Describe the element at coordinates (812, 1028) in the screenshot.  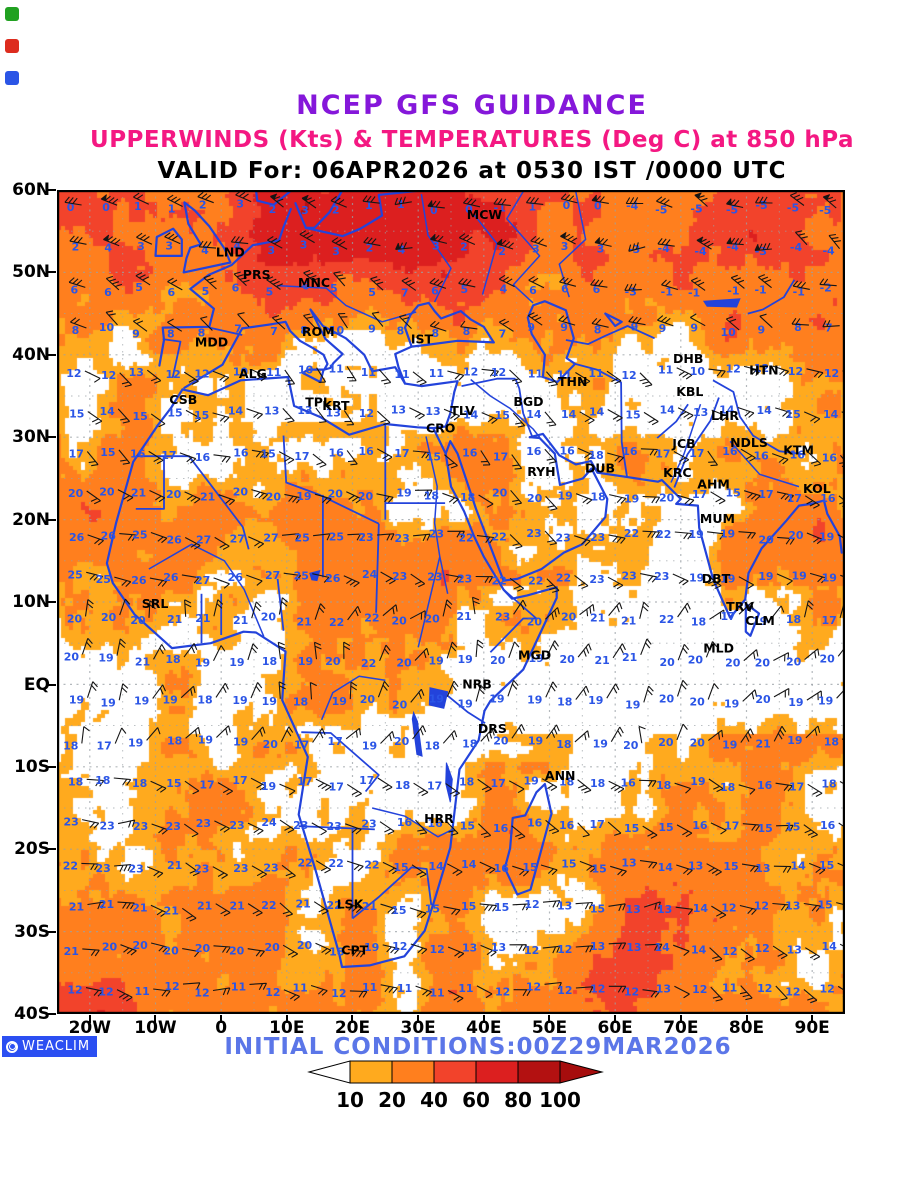
I see `lon-axis-label: 90E` at that location.